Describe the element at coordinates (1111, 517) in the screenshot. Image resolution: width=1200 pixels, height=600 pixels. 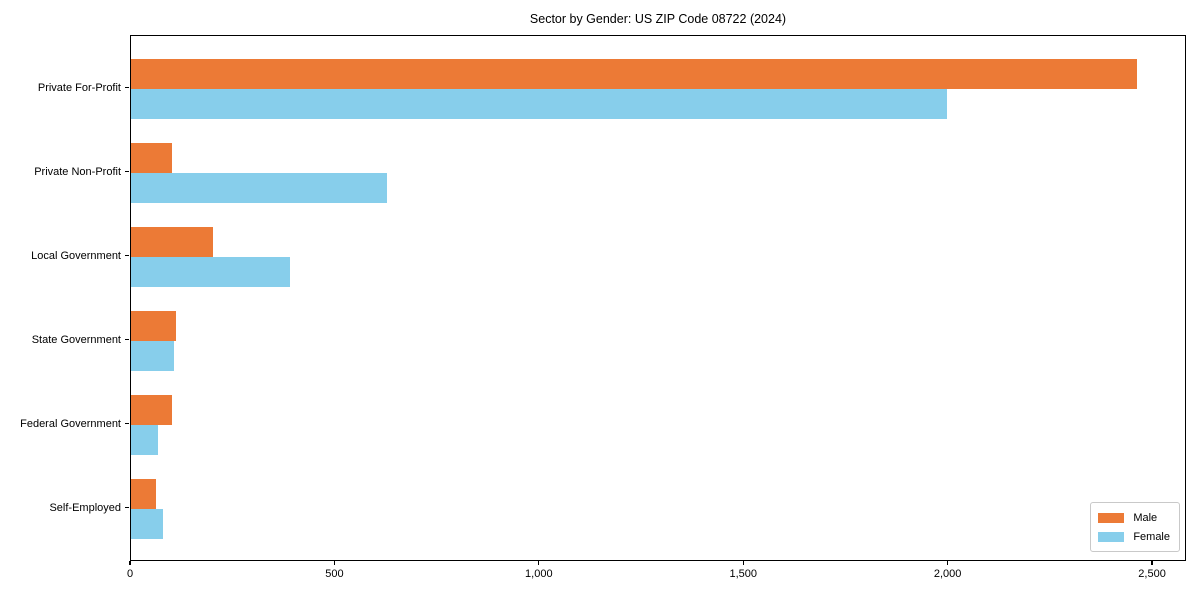
I see `legend-swatch-male` at that location.